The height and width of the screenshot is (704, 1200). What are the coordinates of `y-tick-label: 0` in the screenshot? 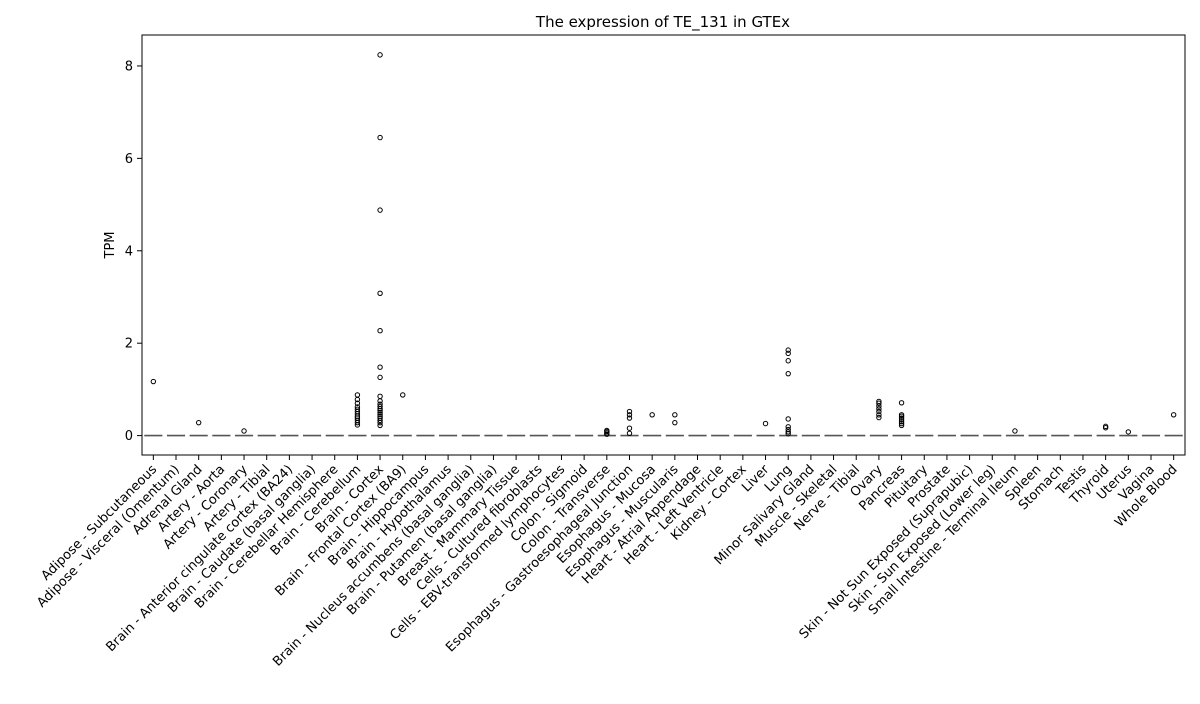 It's located at (129, 436).